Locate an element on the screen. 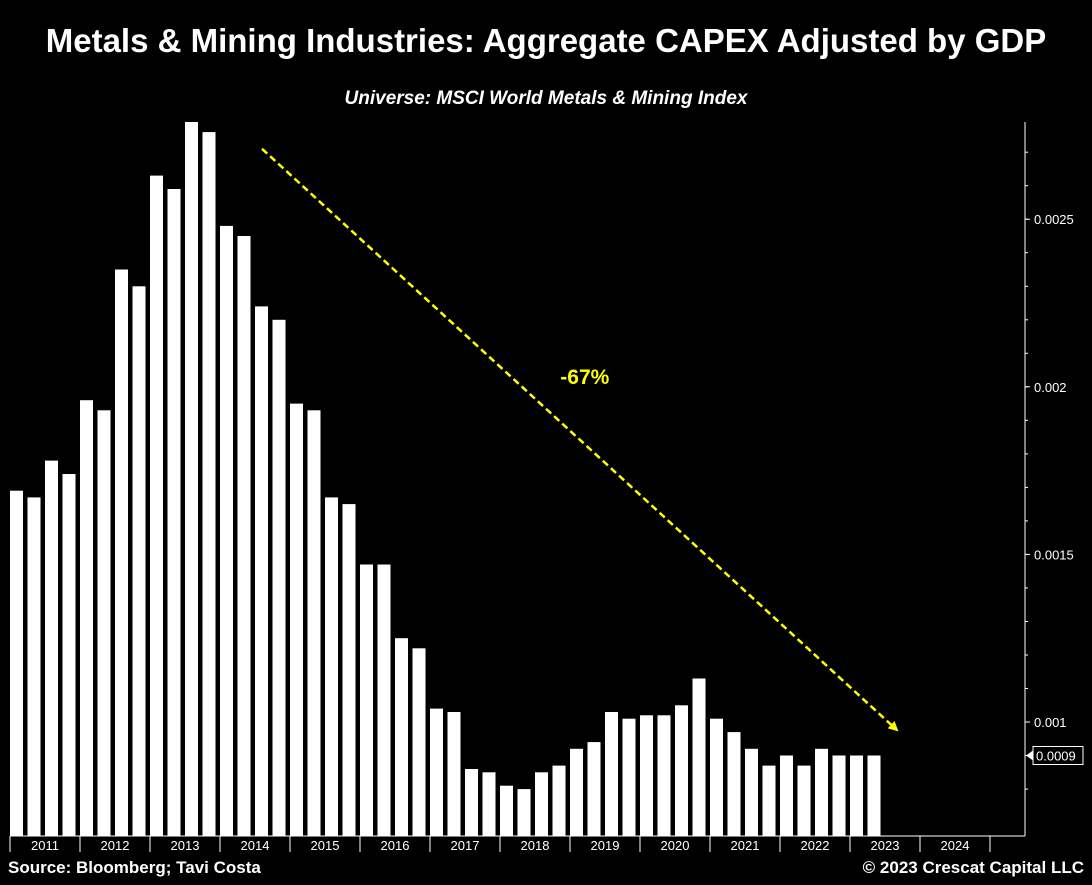  current-value-pointer is located at coordinates (1029, 755).